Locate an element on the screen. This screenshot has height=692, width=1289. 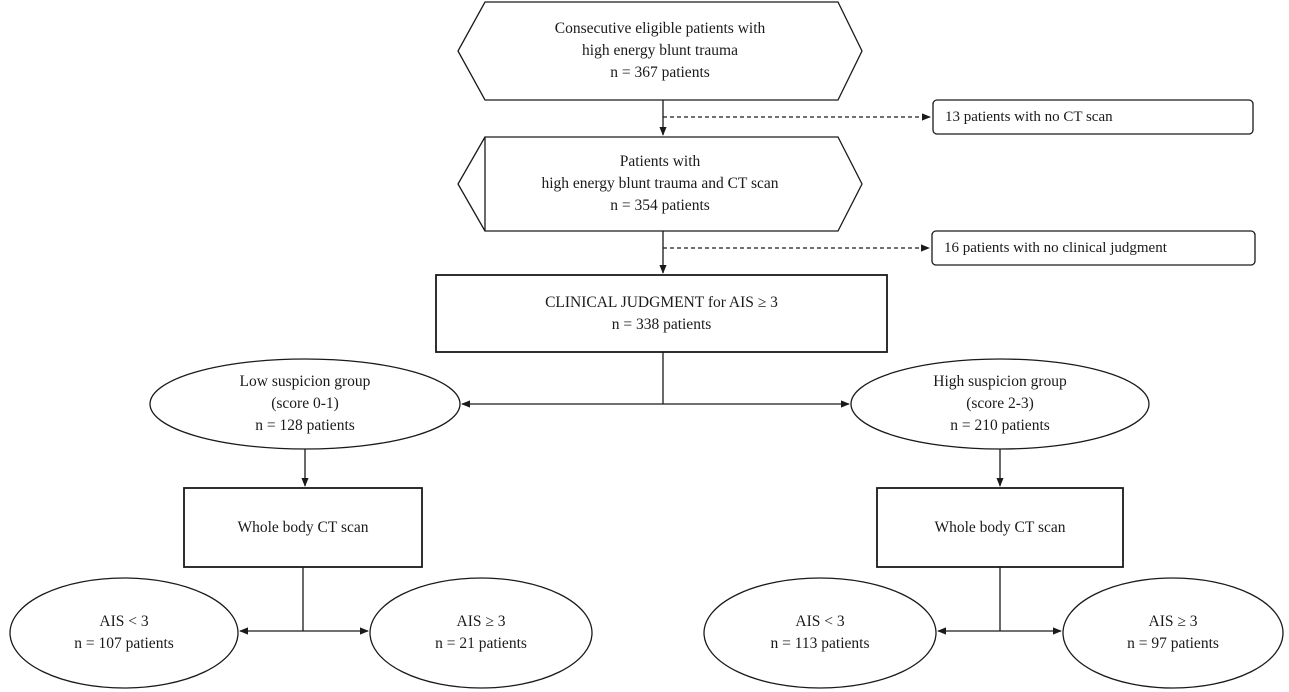
clinical-judgment-line1: CLINICAL JUDGMENT for AIS ≥ 3 is located at coordinates (661, 302).